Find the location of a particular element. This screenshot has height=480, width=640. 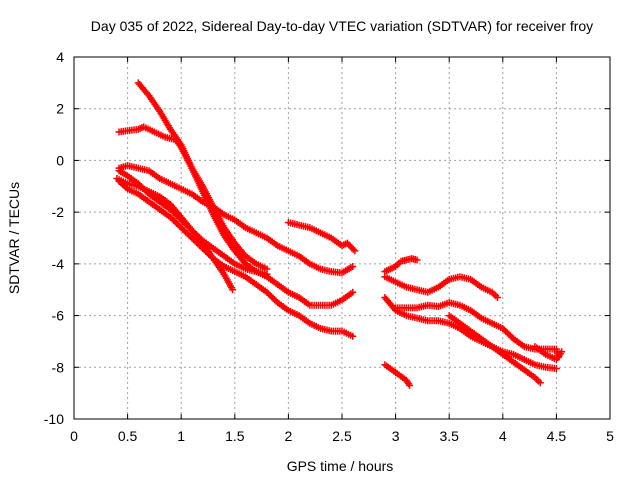

series-track-i is located at coordinates (441, 287).